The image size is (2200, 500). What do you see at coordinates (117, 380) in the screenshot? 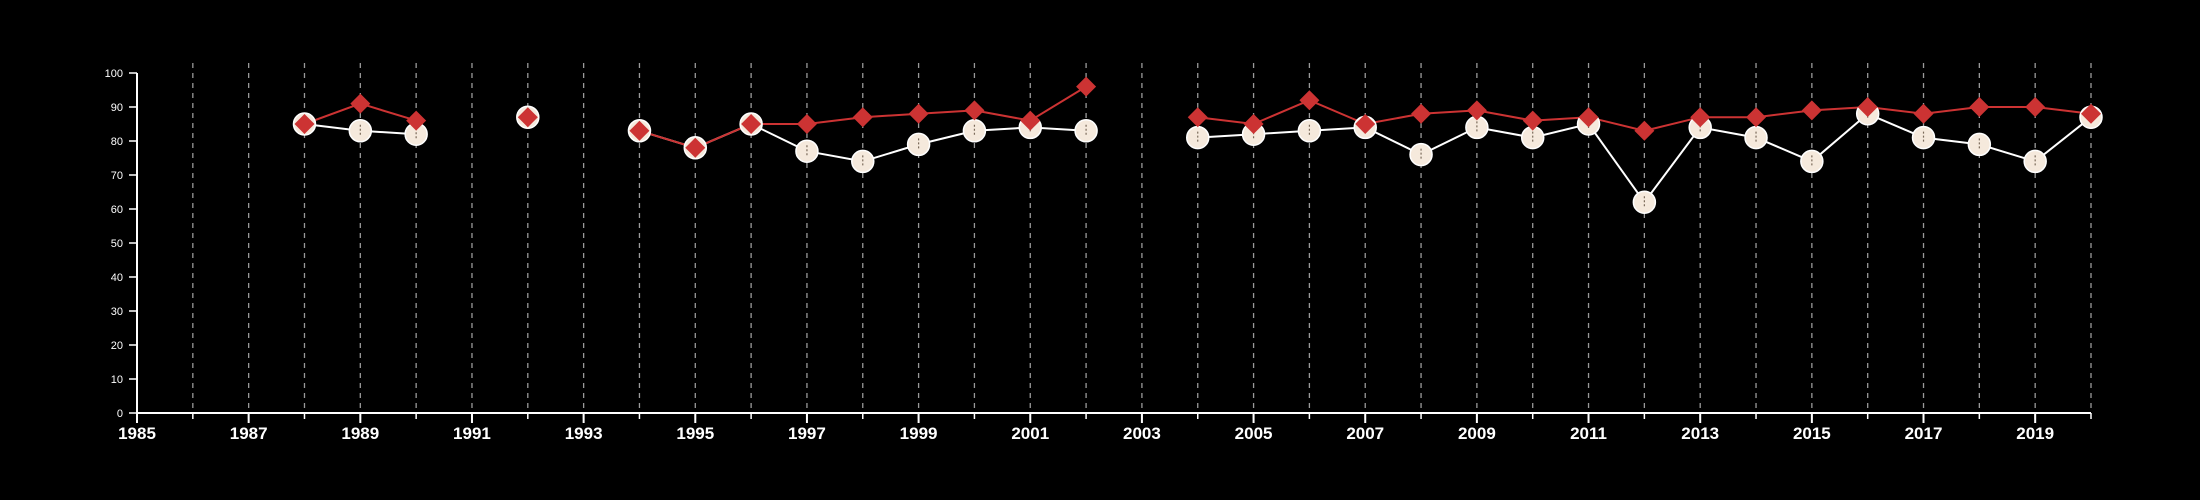
I see `y-tick-label: 10` at bounding box center [117, 380].